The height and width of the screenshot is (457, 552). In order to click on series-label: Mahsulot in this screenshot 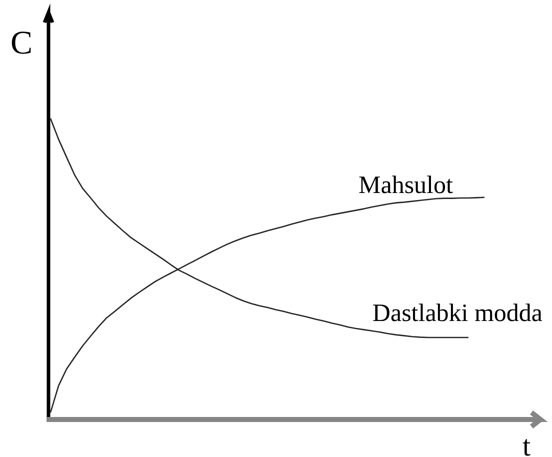, I will do `click(405, 185)`.